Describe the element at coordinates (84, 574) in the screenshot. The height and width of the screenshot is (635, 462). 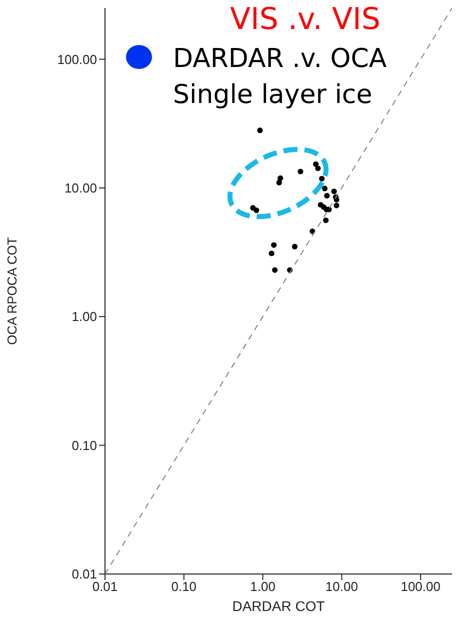
I see `y-tick-label: 0.01` at that location.